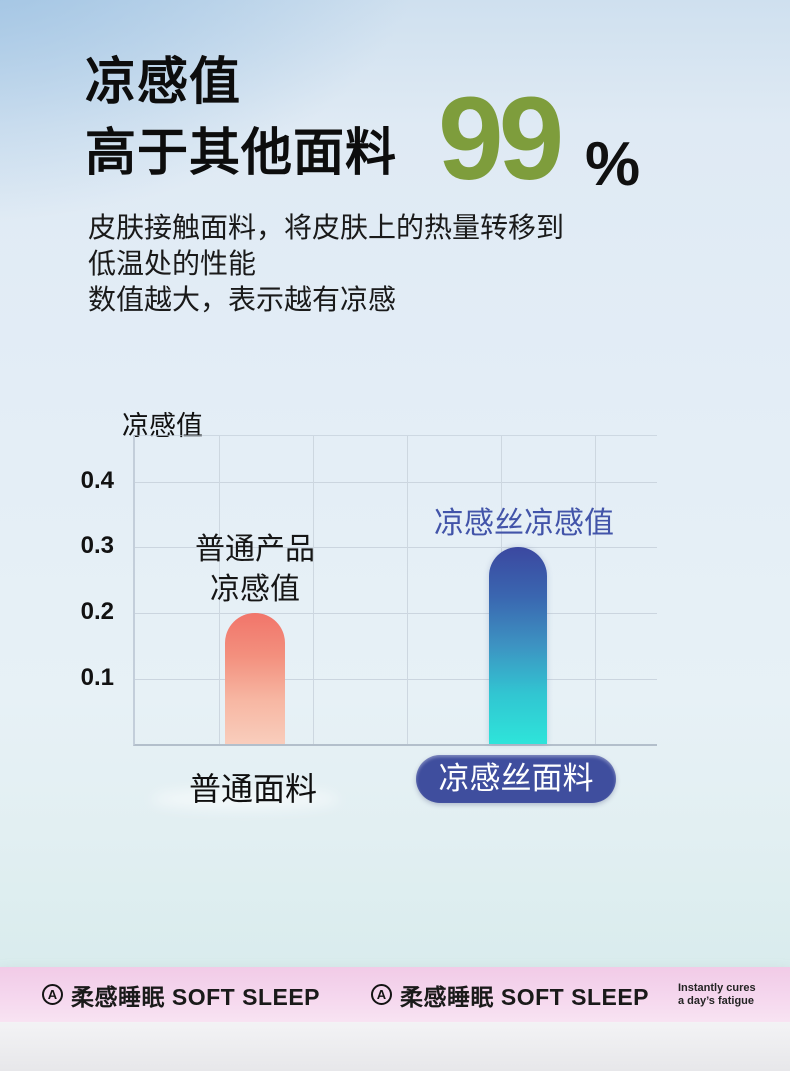 The height and width of the screenshot is (1071, 790). I want to click on page-title: 凉感值, so click(163, 81).